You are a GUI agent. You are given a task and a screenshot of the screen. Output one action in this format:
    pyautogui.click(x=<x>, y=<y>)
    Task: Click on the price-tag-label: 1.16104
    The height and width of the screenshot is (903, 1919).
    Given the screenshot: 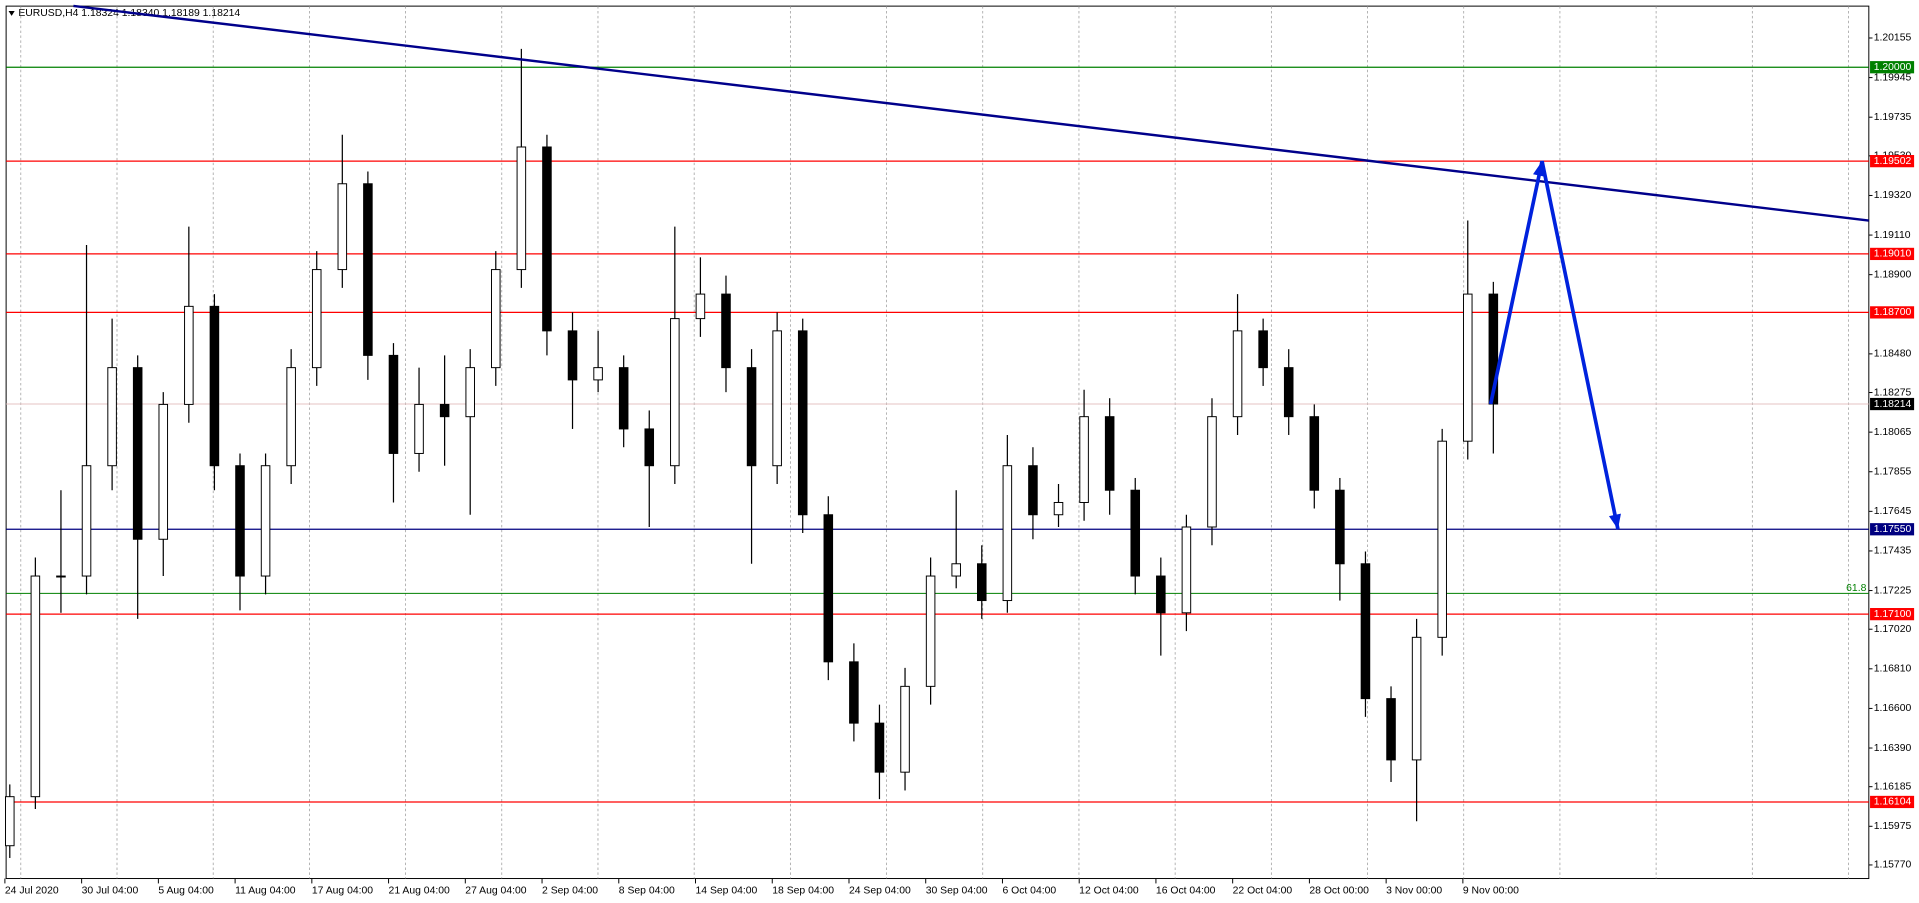 What is the action you would take?
    pyautogui.click(x=1893, y=802)
    